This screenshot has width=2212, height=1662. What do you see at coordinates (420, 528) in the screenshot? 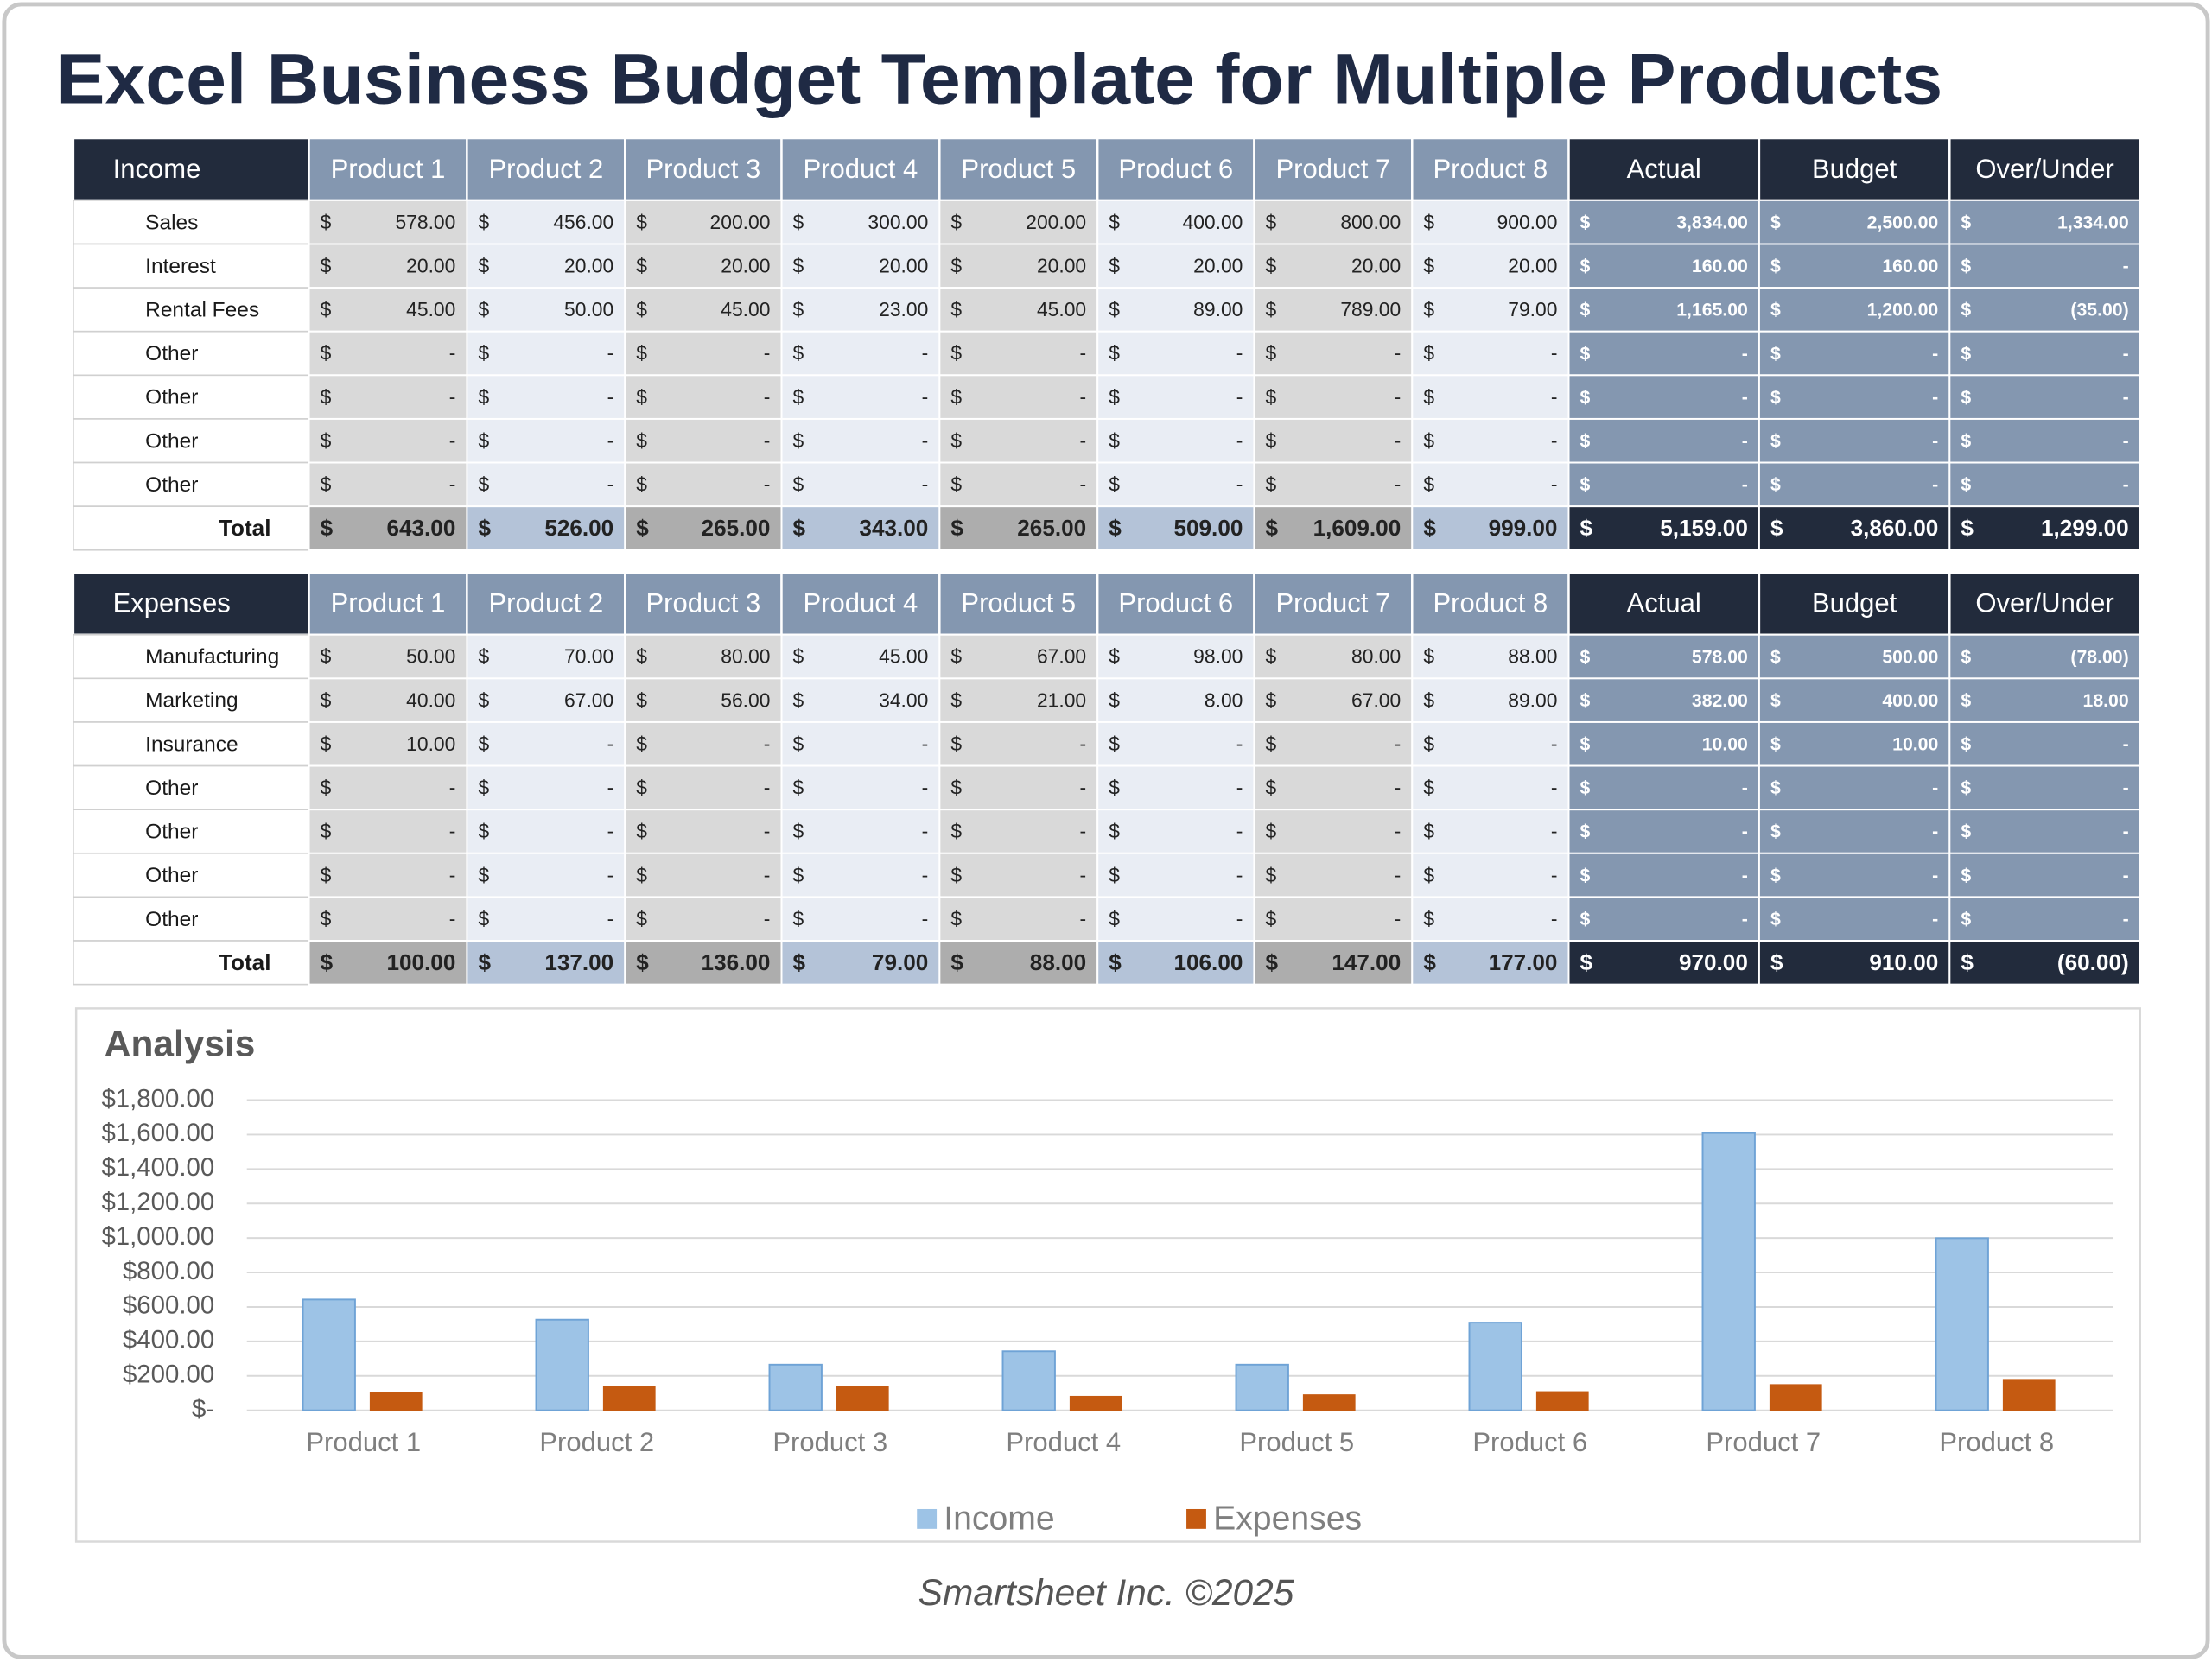
I see `cell-value: 643.00` at bounding box center [420, 528].